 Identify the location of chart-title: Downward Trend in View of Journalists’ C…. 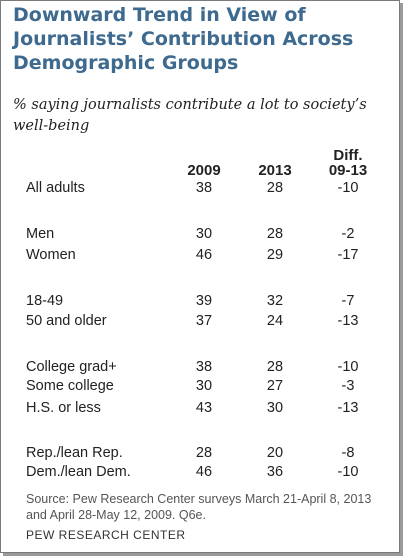
(183, 39).